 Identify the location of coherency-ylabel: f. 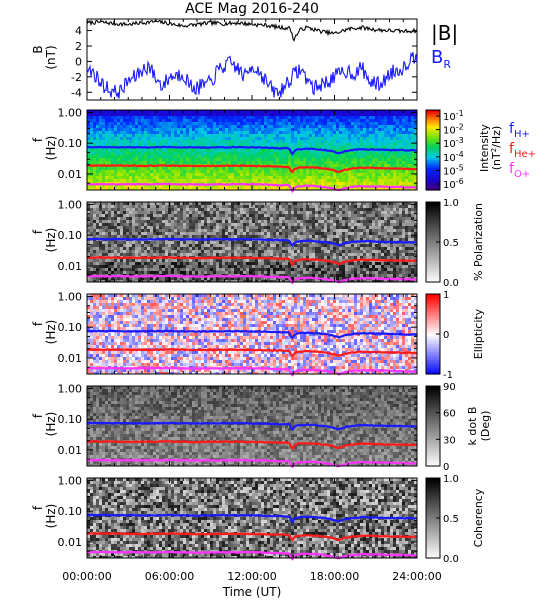
(38, 507).